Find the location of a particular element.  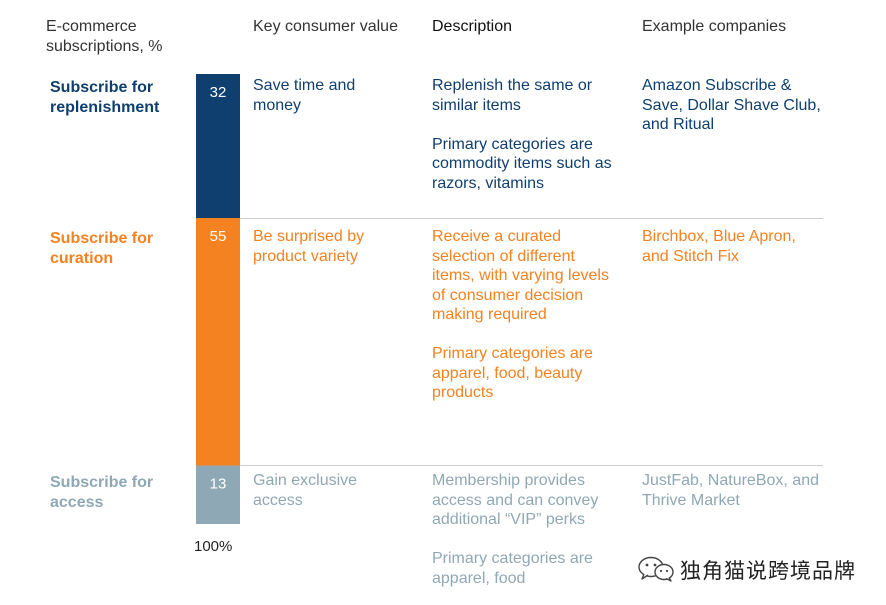

total-label: 100% is located at coordinates (213, 546).